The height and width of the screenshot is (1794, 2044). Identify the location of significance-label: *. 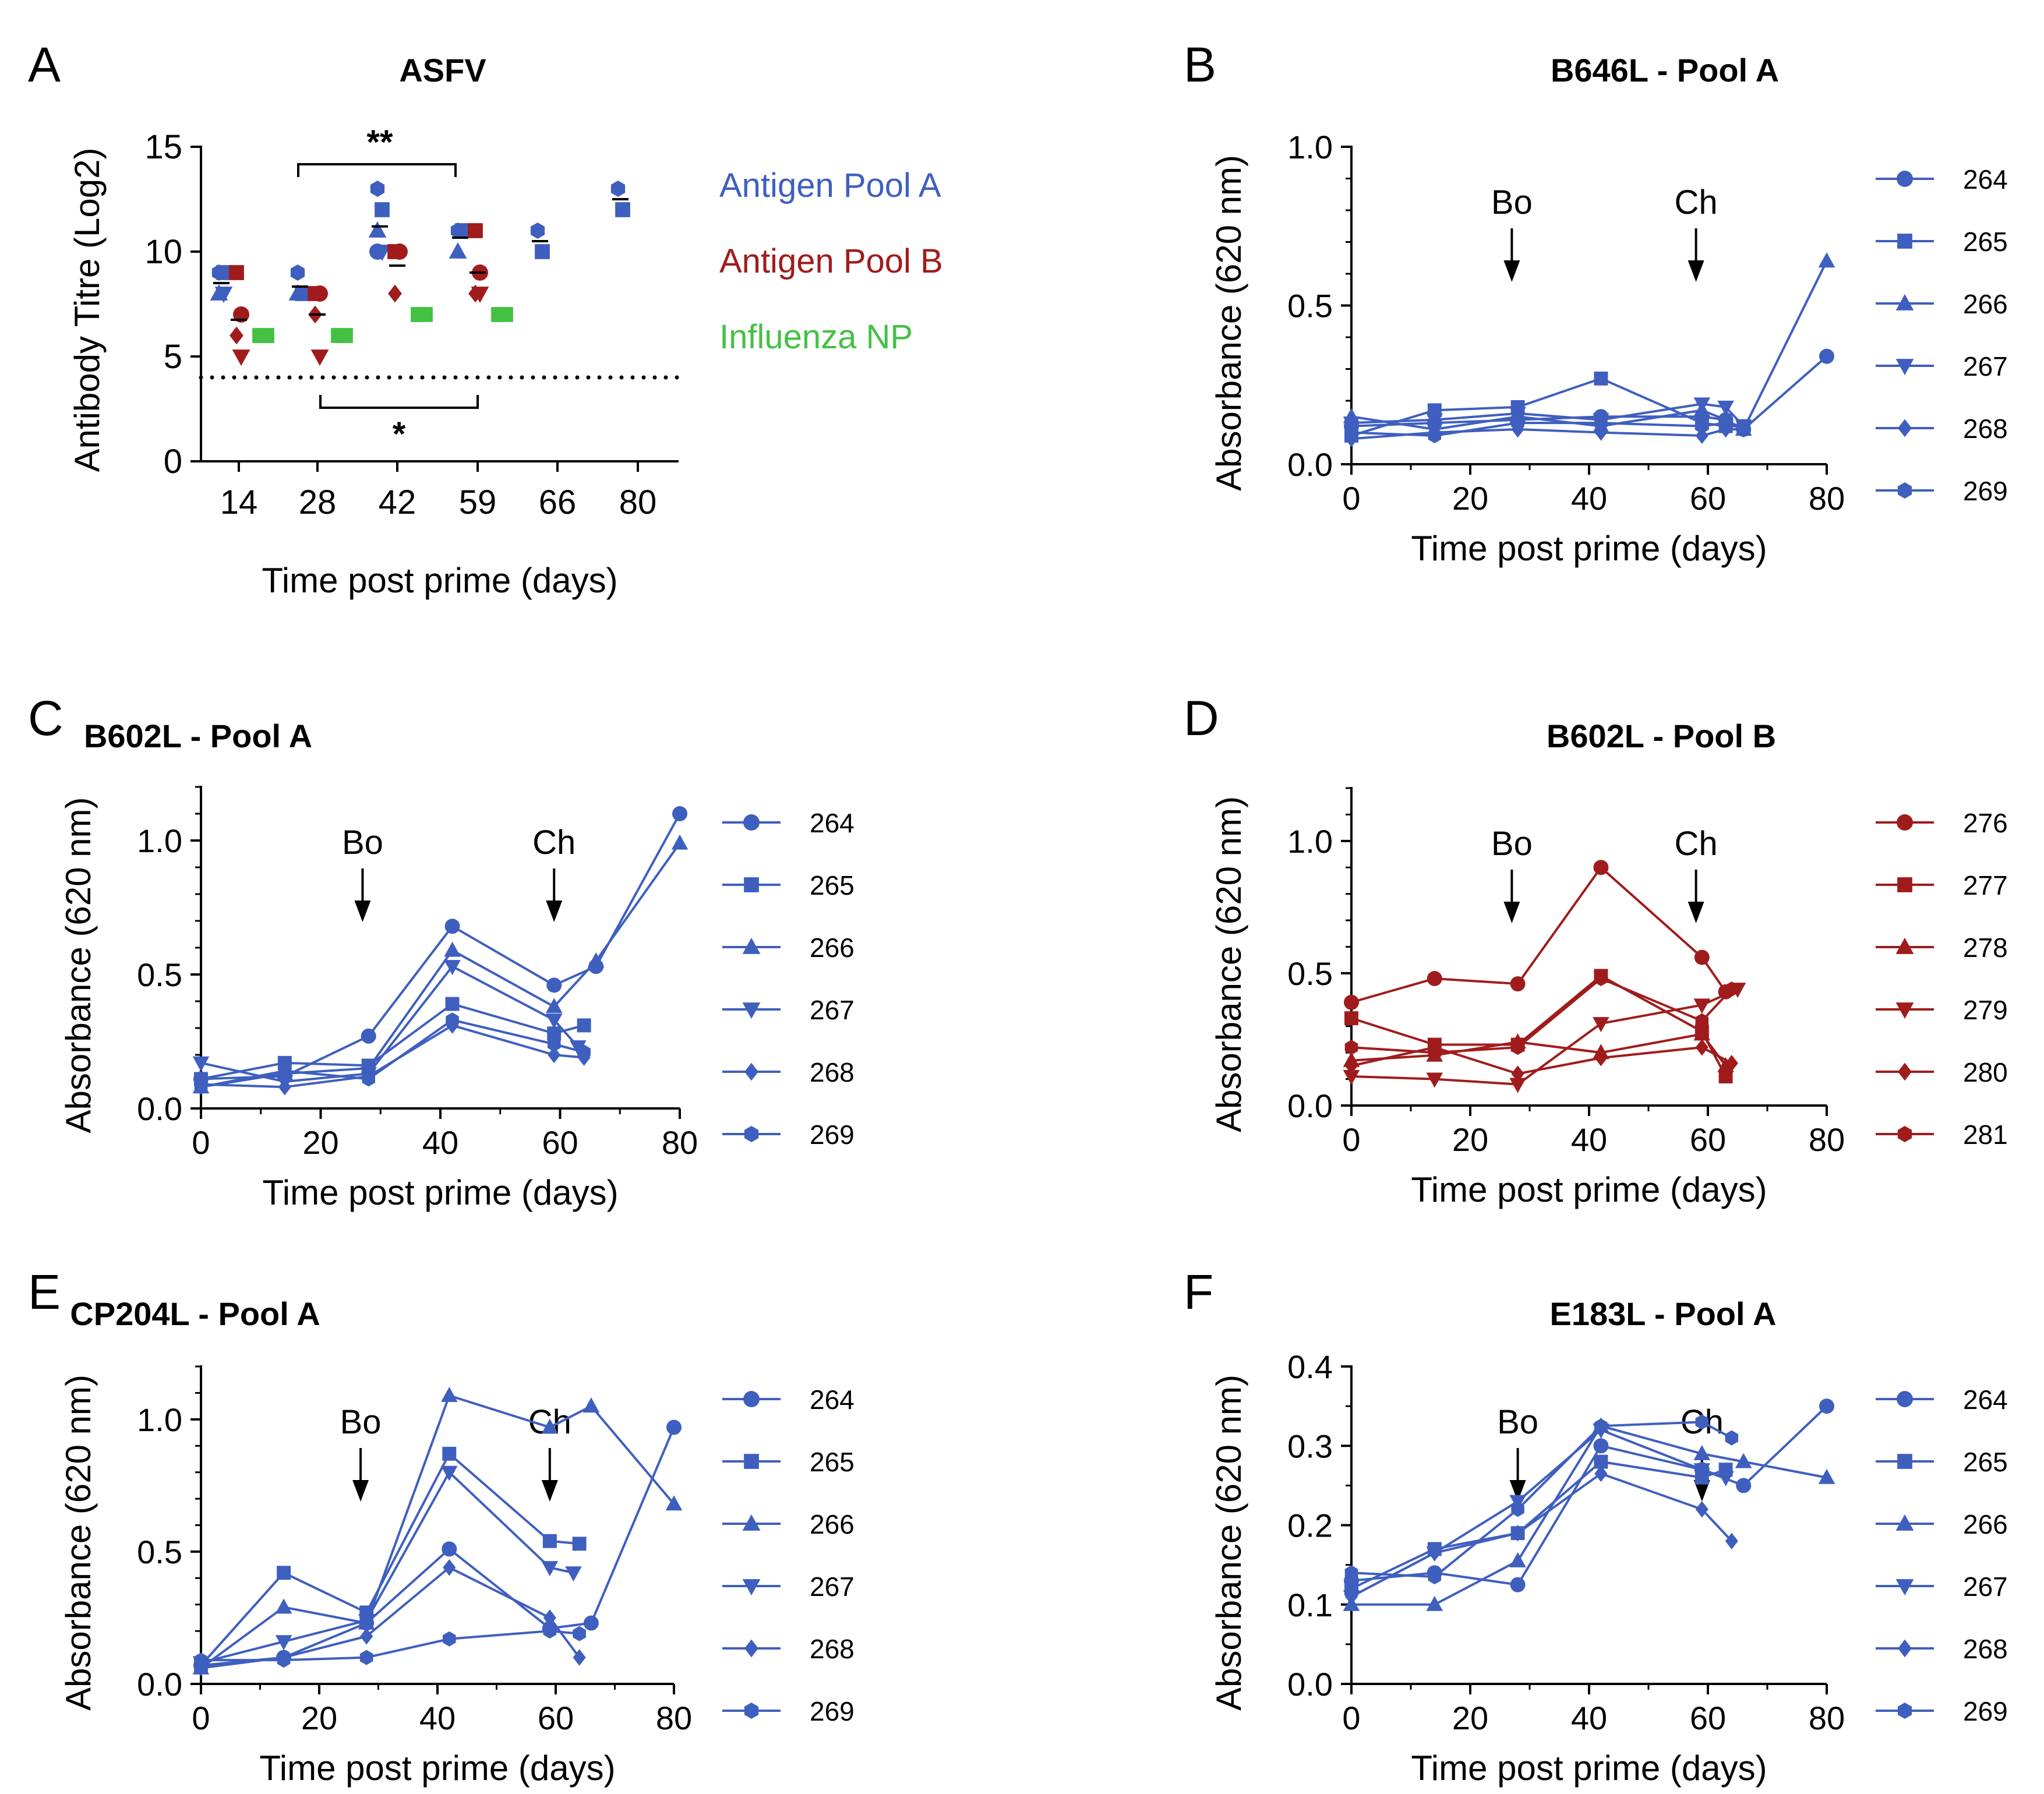
(399, 434).